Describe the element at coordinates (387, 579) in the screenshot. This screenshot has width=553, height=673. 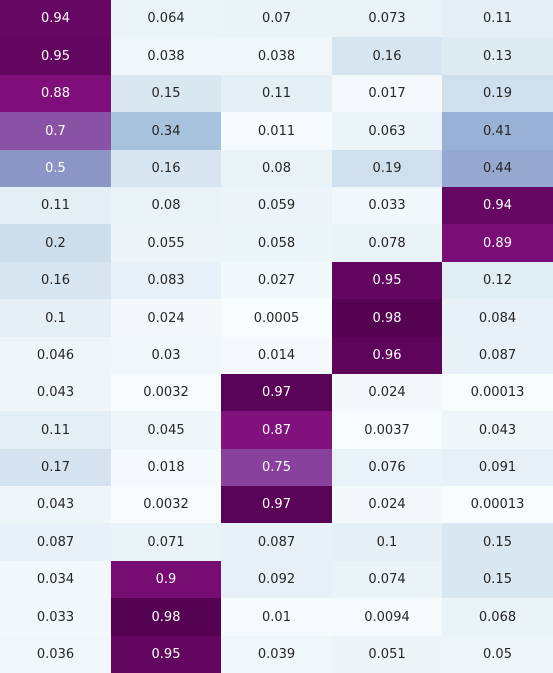
I see `heatmap-cell: 0.074` at that location.